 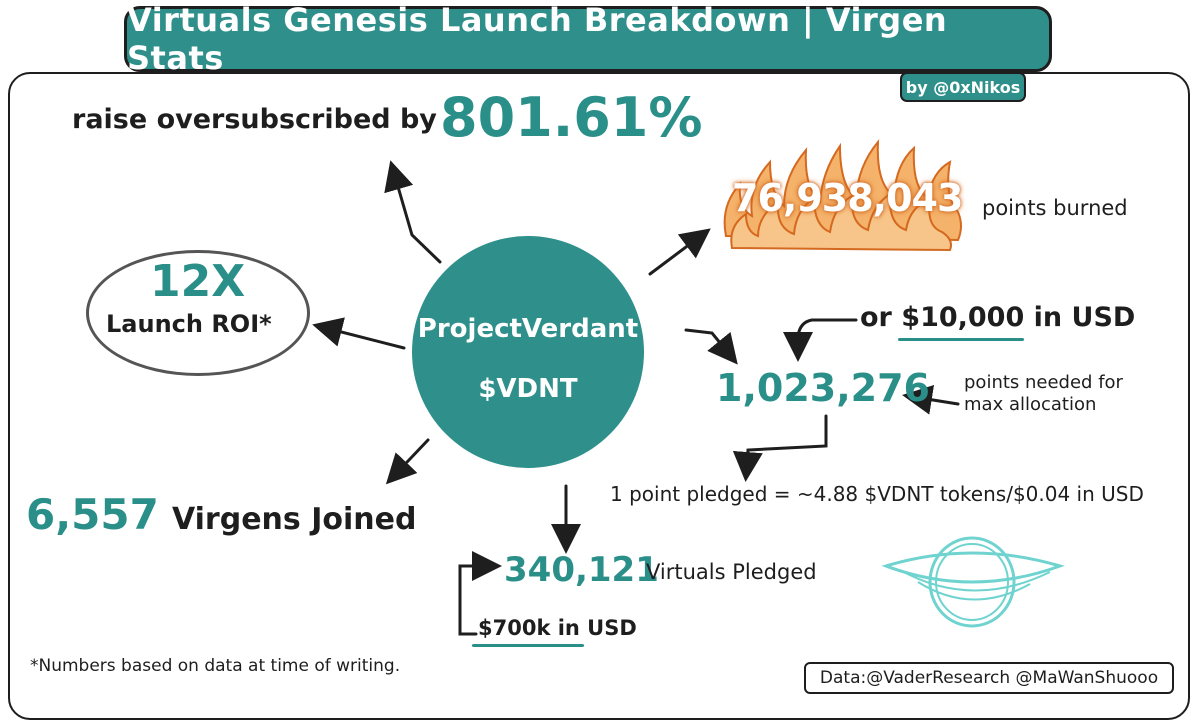 What do you see at coordinates (973, 582) in the screenshot?
I see `black-hole-logo-icon` at bounding box center [973, 582].